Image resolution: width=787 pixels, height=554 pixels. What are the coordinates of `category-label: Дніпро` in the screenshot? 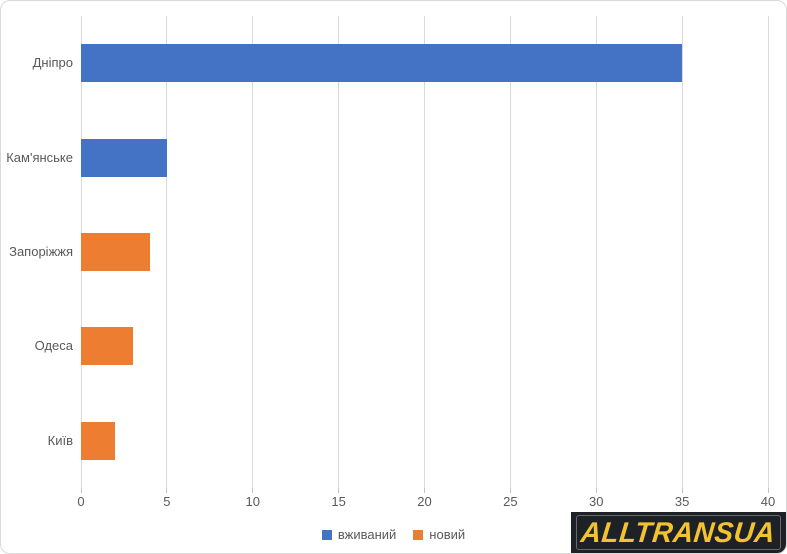 It's located at (52, 63).